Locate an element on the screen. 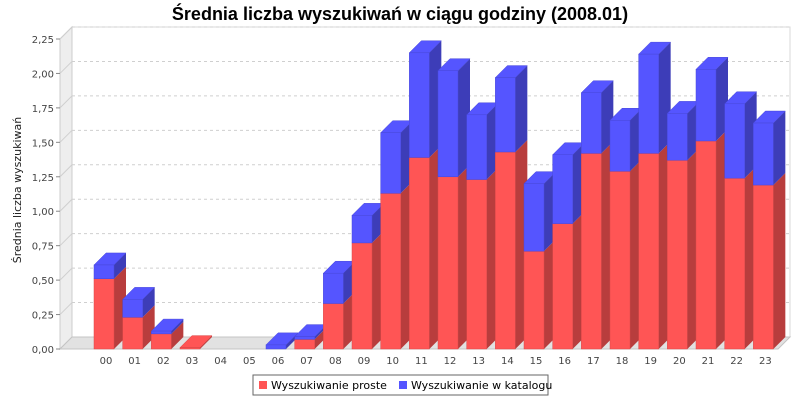  x-tick-label: 14 is located at coordinates (507, 361).